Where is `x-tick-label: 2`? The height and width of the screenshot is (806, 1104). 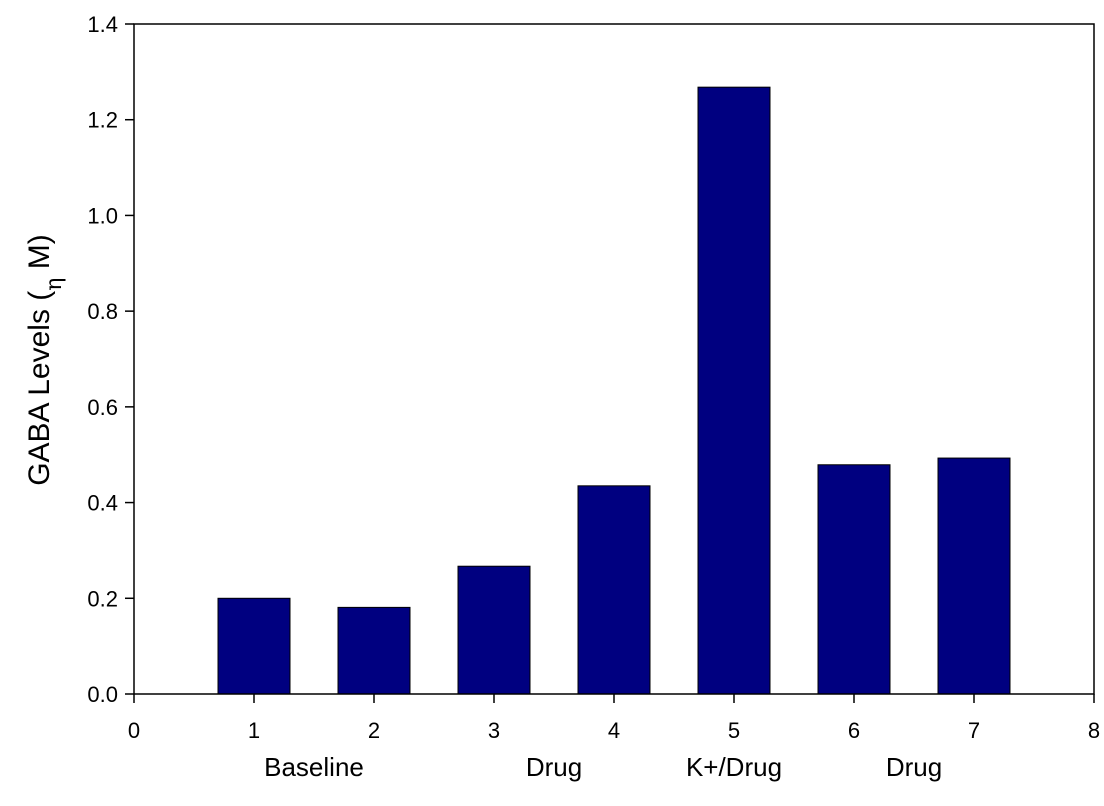
x-tick-label: 2 is located at coordinates (374, 730).